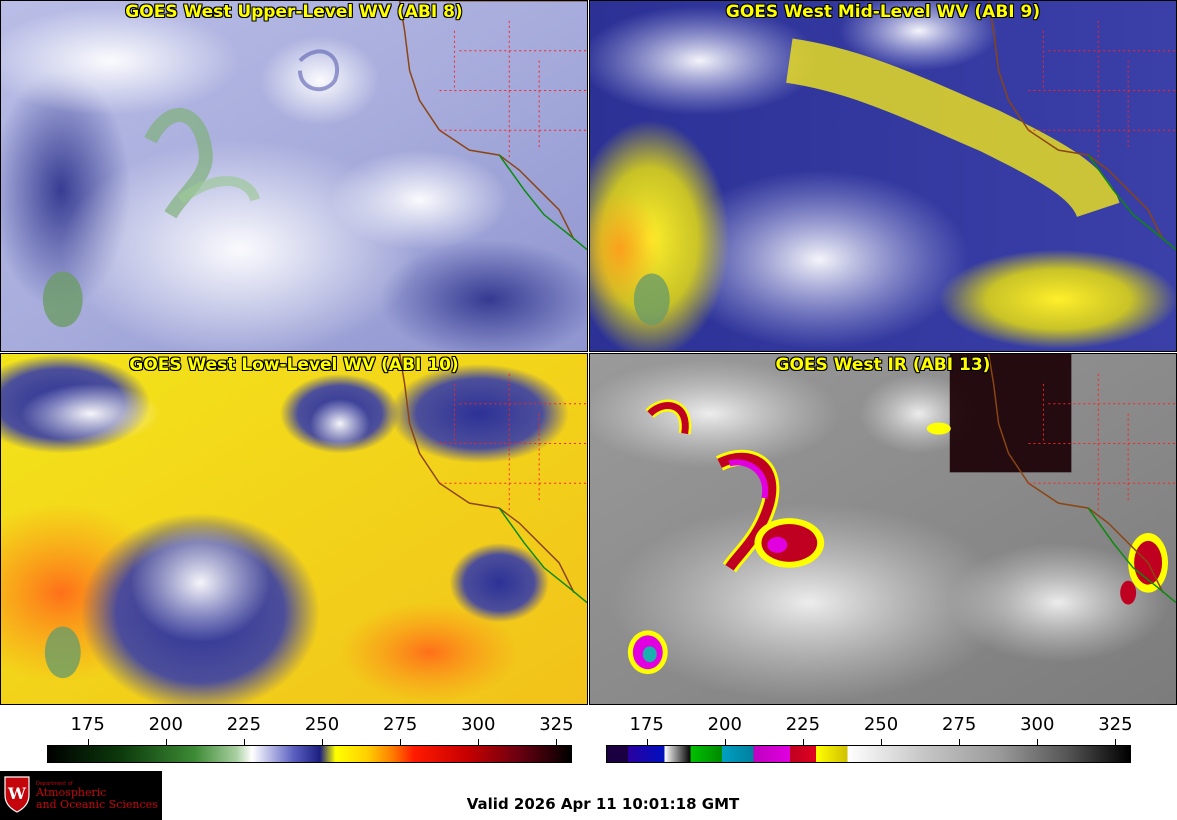 This screenshot has width=1177, height=820. What do you see at coordinates (478, 724) in the screenshot?
I see `colorbar-left-tick: 300` at bounding box center [478, 724].